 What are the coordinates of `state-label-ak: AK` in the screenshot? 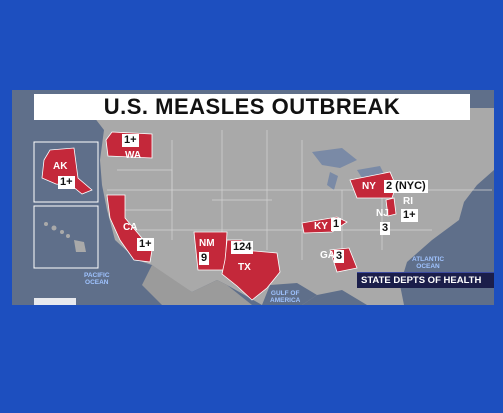 It's located at (60, 166).